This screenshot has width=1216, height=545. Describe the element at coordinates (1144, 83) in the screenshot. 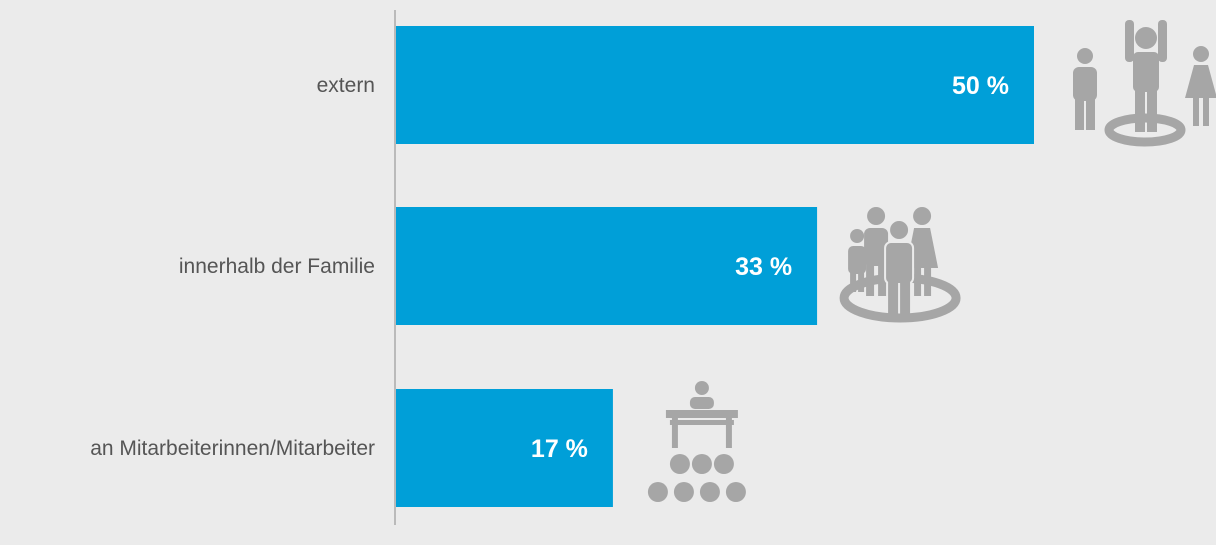

I see `group-with-raised-arms-icon` at that location.